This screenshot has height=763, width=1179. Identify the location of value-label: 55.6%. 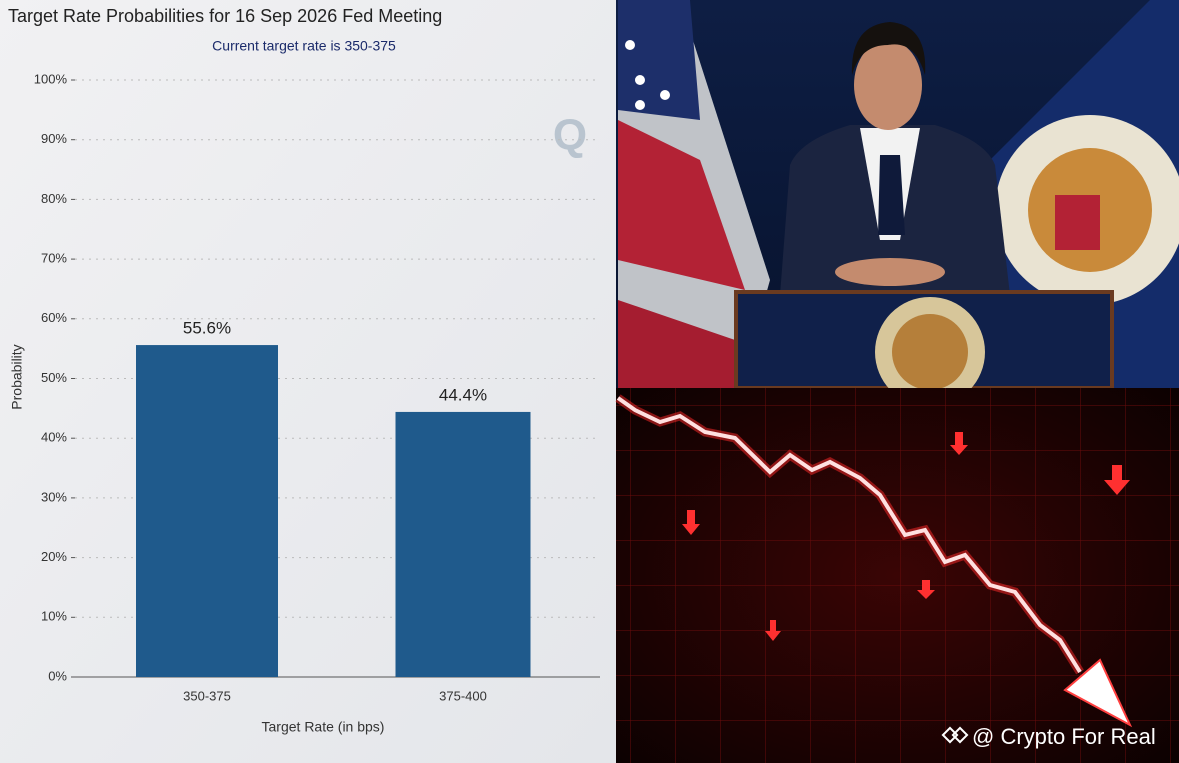
(207, 328).